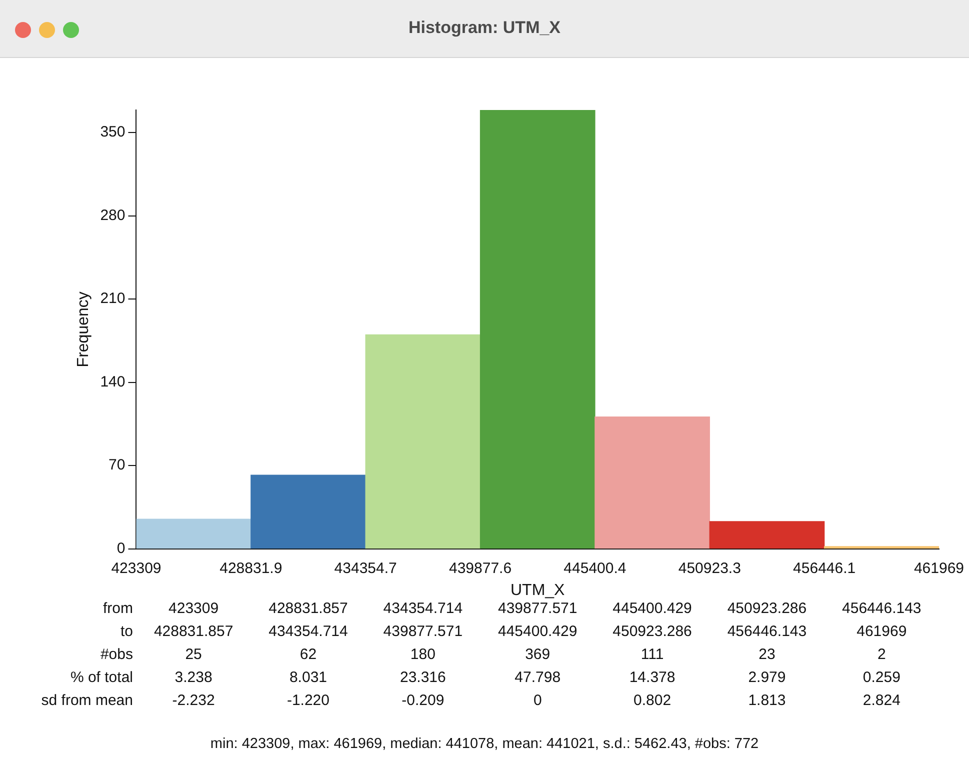 Image resolution: width=969 pixels, height=763 pixels. Describe the element at coordinates (121, 548) in the screenshot. I see `y-tick-label: 0` at that location.